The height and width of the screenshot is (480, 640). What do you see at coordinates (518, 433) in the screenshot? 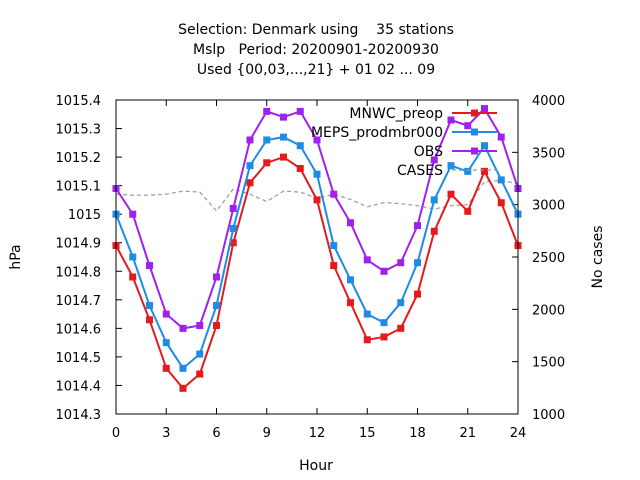
I see `x-tick-label: 24` at bounding box center [518, 433].